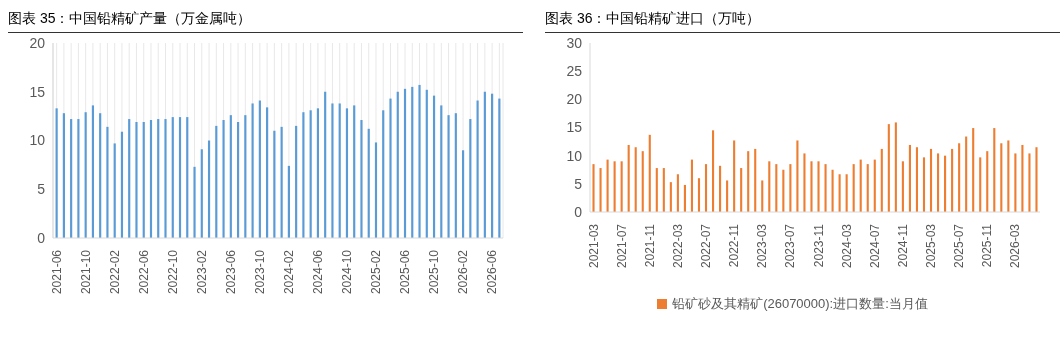  What do you see at coordinates (56, 272) in the screenshot?
I see `x-tick-label: 2021-06` at bounding box center [56, 272].